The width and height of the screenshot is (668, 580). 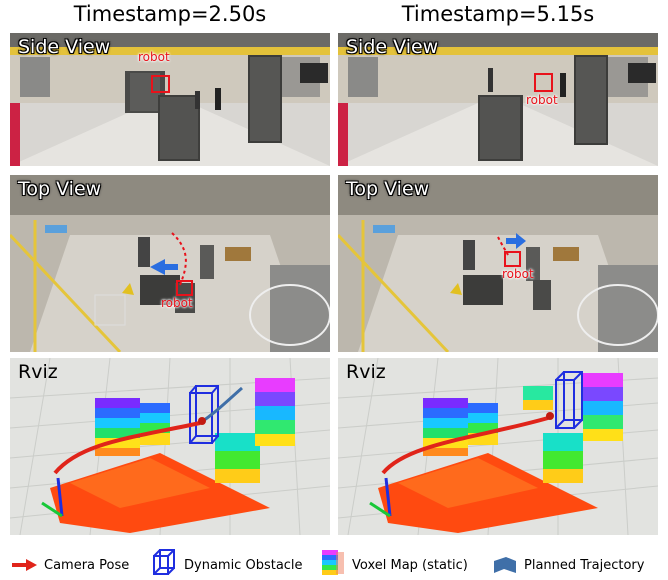 I want to click on legend-voxel-map: Voxel Map (static), so click(x=394, y=563).